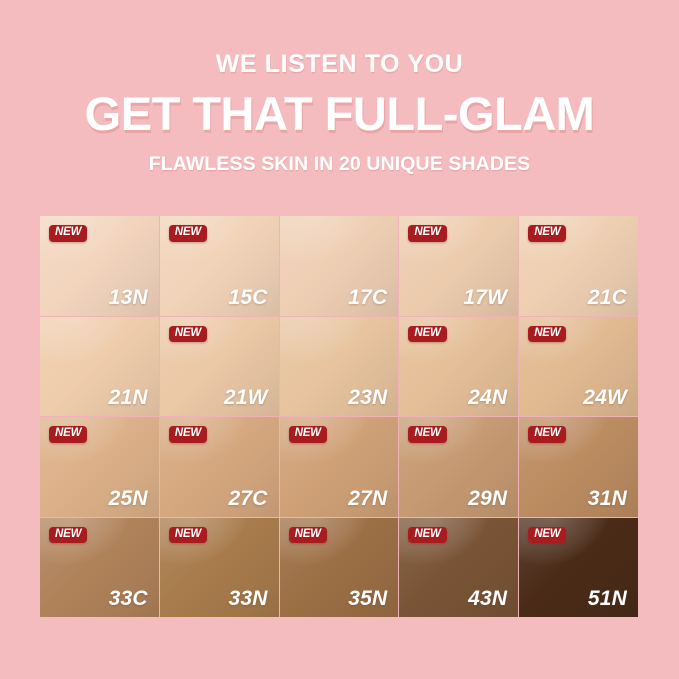 This screenshot has width=679, height=679. Describe the element at coordinates (128, 297) in the screenshot. I see `shade-label: 13N` at that location.